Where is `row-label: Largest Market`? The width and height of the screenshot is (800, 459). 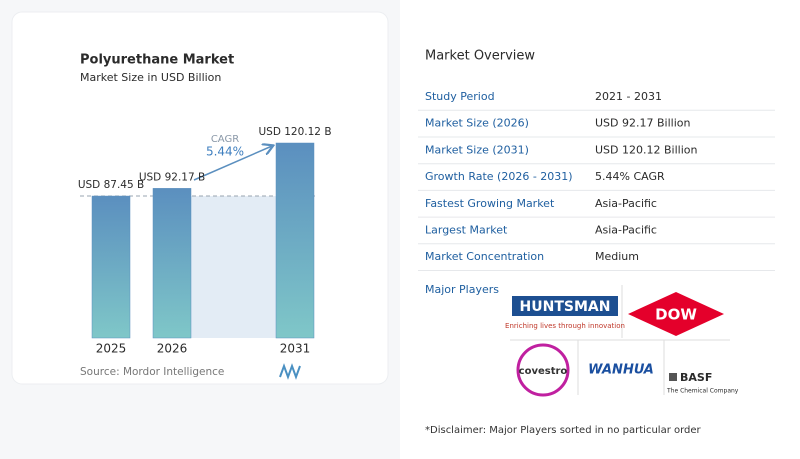
row-label: Largest Market is located at coordinates (466, 230).